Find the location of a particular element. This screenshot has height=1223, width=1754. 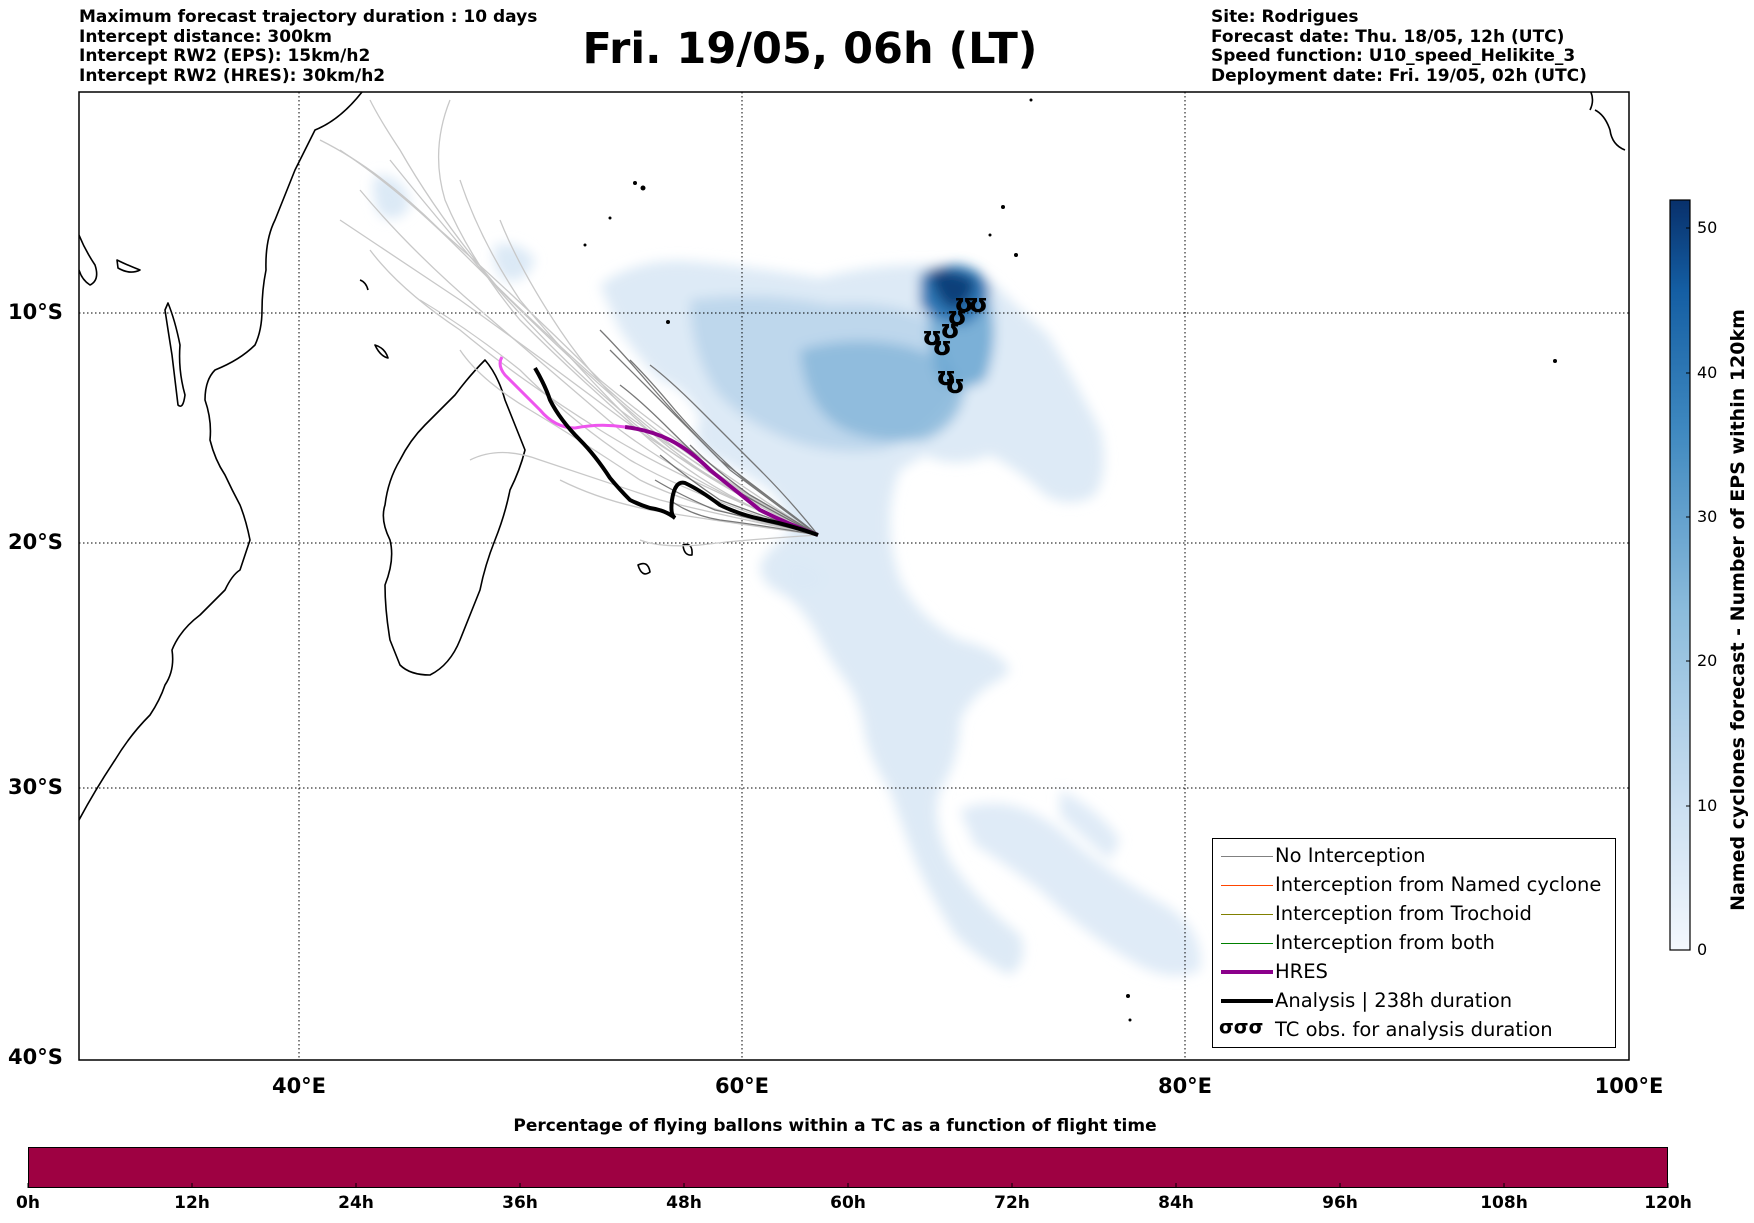

speed-function-text: Speed function: U10_speed_Helikite_3 is located at coordinates (1393, 56).